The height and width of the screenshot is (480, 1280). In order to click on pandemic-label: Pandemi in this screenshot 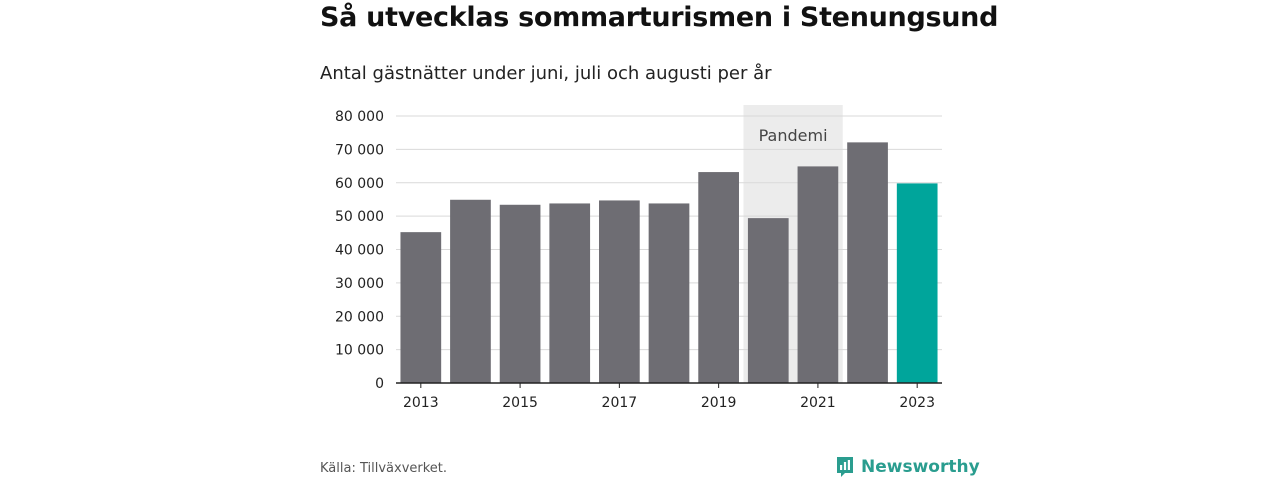, I will do `click(793, 135)`.